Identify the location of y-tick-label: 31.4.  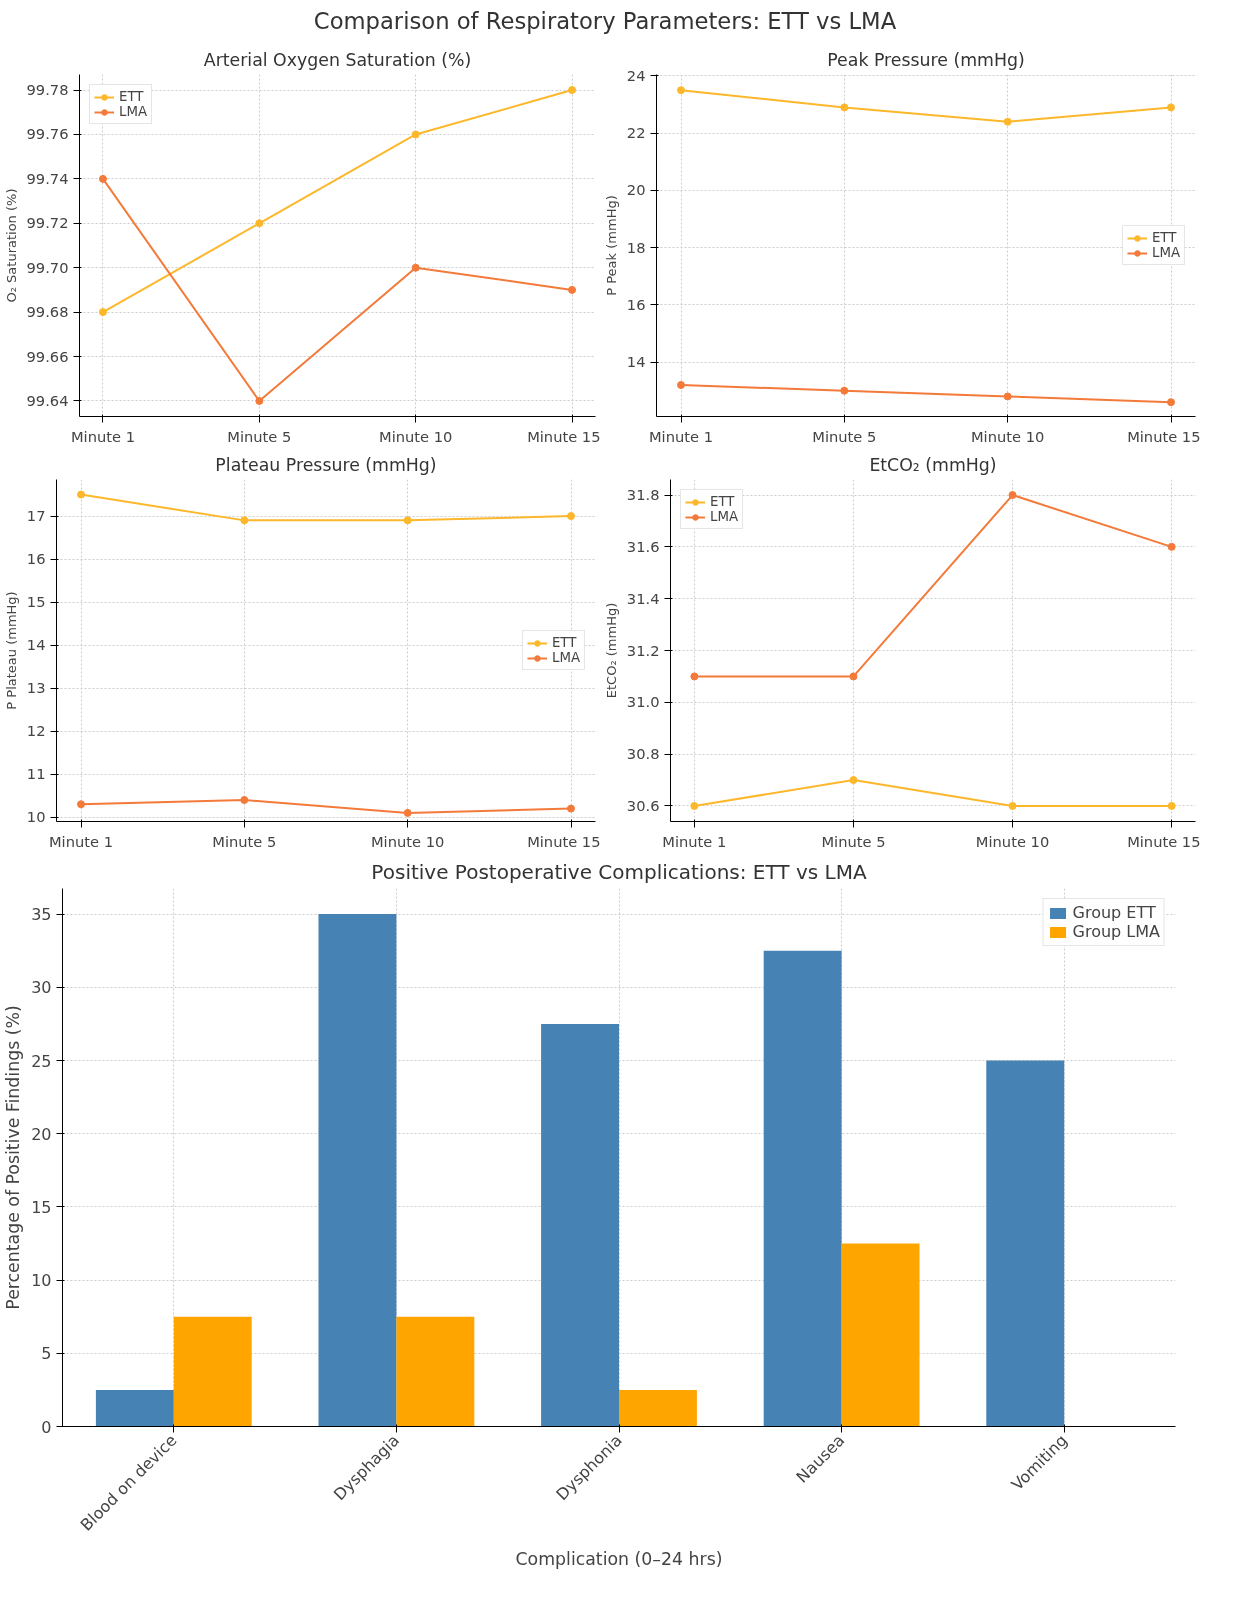
(643, 599).